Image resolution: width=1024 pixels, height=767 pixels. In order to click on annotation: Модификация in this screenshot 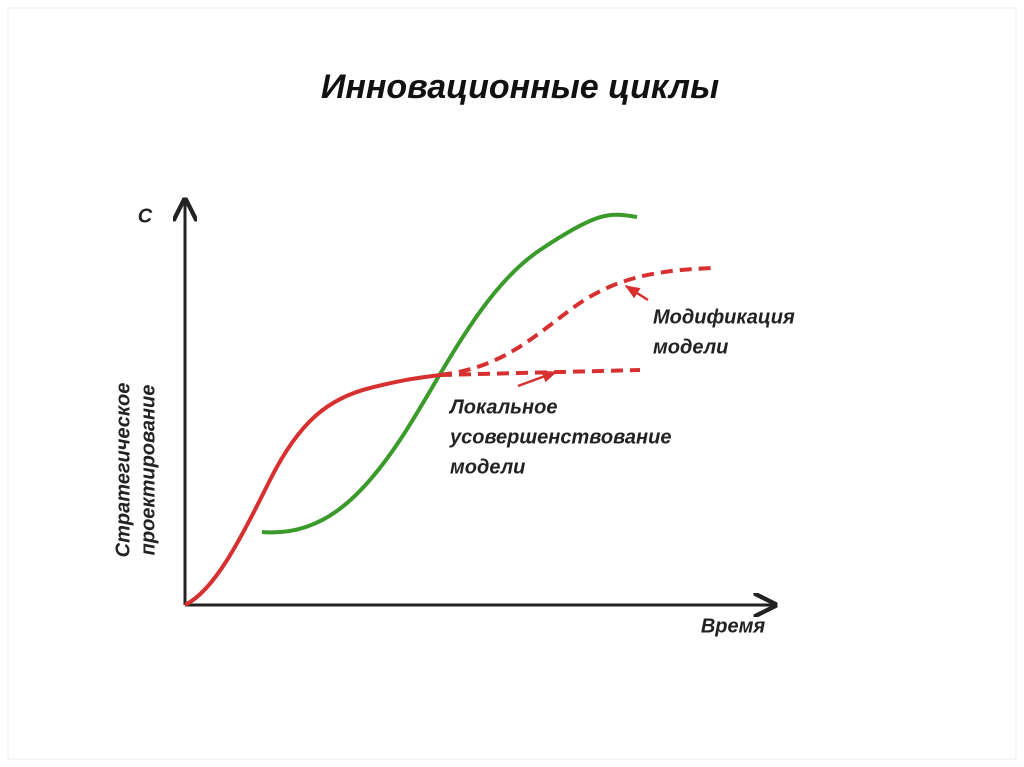, I will do `click(724, 317)`.